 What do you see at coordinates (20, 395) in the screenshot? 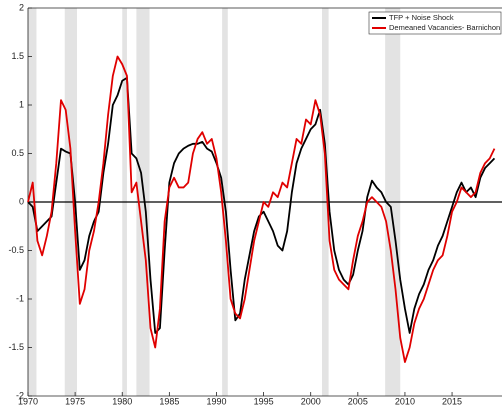
I see `y-tick-label: -2` at bounding box center [20, 395].